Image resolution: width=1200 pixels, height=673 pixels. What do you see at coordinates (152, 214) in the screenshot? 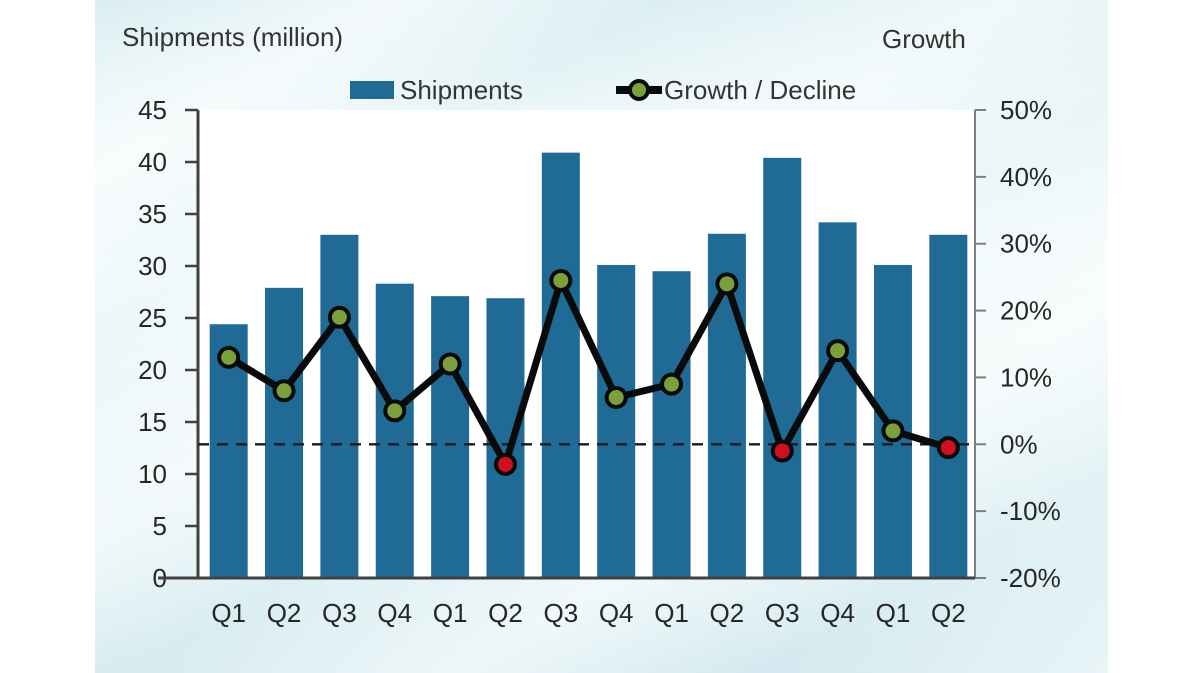
I see `left-axis-tick-label: 35` at bounding box center [152, 214].